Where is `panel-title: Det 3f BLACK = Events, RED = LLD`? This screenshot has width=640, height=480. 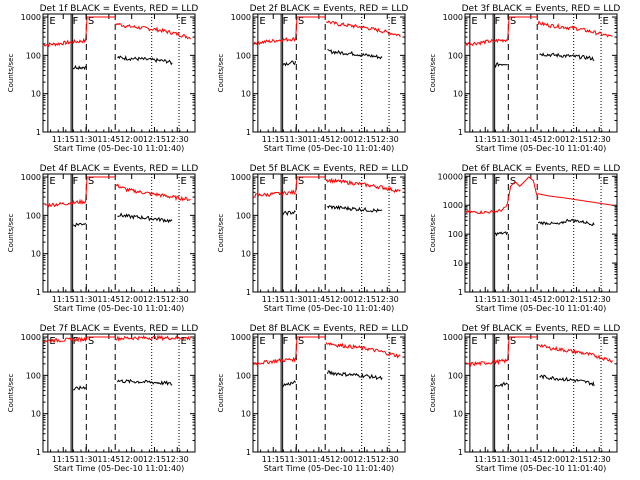 panel-title: Det 3f BLACK = Events, RED = LLD is located at coordinates (541, 9).